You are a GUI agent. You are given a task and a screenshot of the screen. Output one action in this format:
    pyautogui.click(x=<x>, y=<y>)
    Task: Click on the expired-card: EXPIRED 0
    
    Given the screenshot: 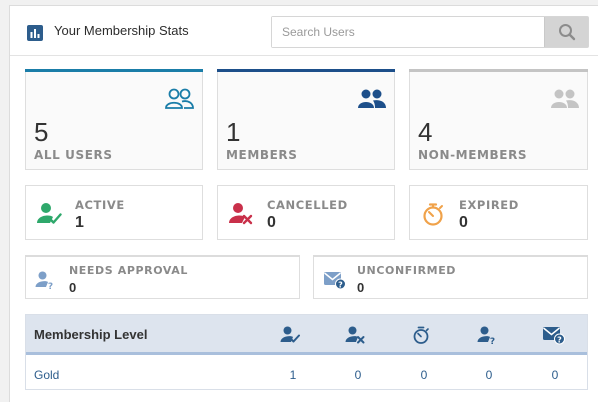 What is the action you would take?
    pyautogui.click(x=498, y=212)
    